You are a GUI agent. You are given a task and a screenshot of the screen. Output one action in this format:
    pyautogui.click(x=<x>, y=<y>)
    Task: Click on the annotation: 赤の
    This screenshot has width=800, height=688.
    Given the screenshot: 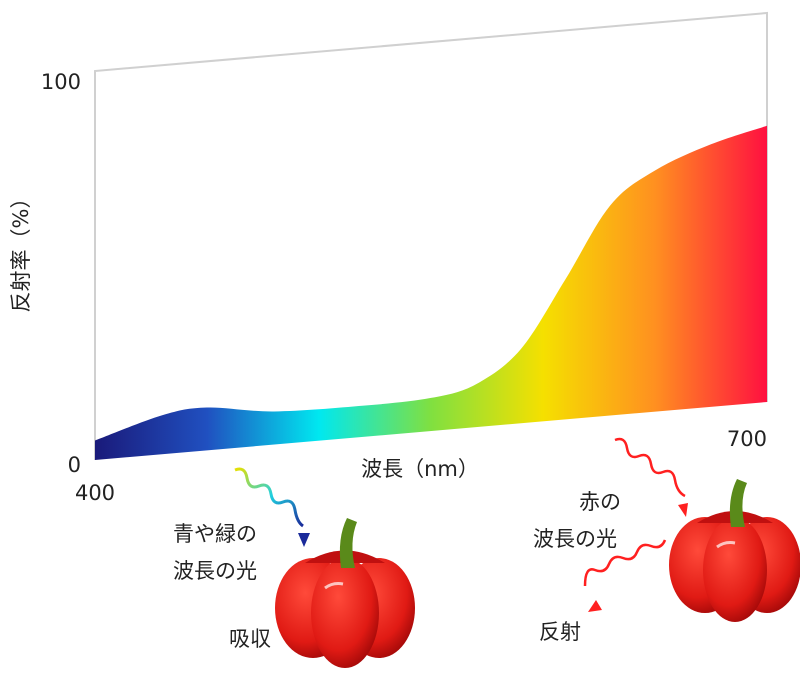 What is the action you would take?
    pyautogui.click(x=600, y=502)
    